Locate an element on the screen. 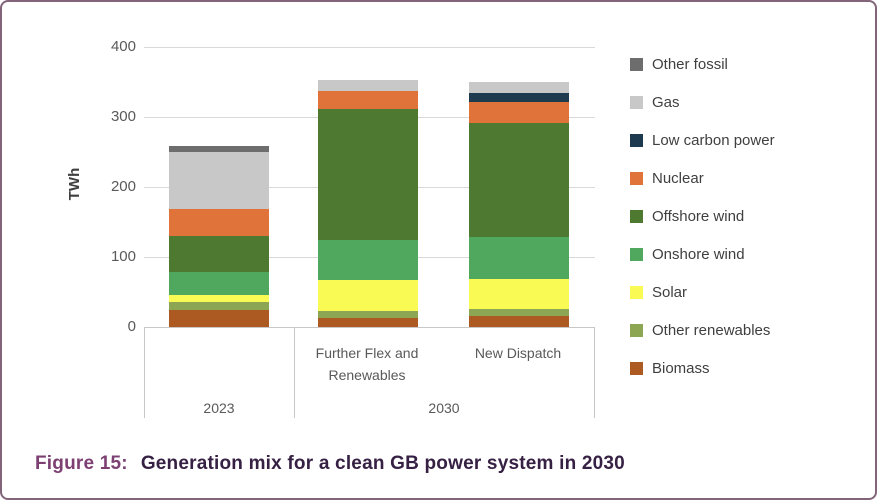  bar-2023-segment-nuclear is located at coordinates (219, 222).